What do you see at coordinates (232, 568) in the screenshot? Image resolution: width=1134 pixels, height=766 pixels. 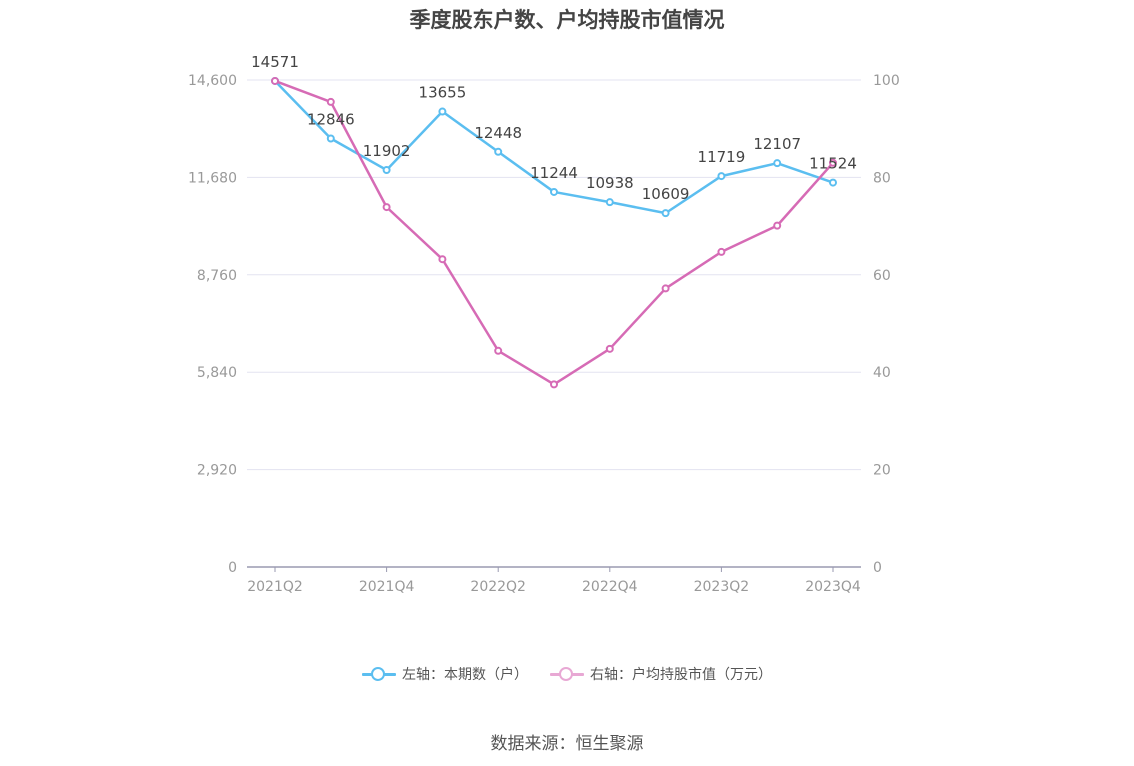 I see `left-axis-tick-label: 0` at bounding box center [232, 568].